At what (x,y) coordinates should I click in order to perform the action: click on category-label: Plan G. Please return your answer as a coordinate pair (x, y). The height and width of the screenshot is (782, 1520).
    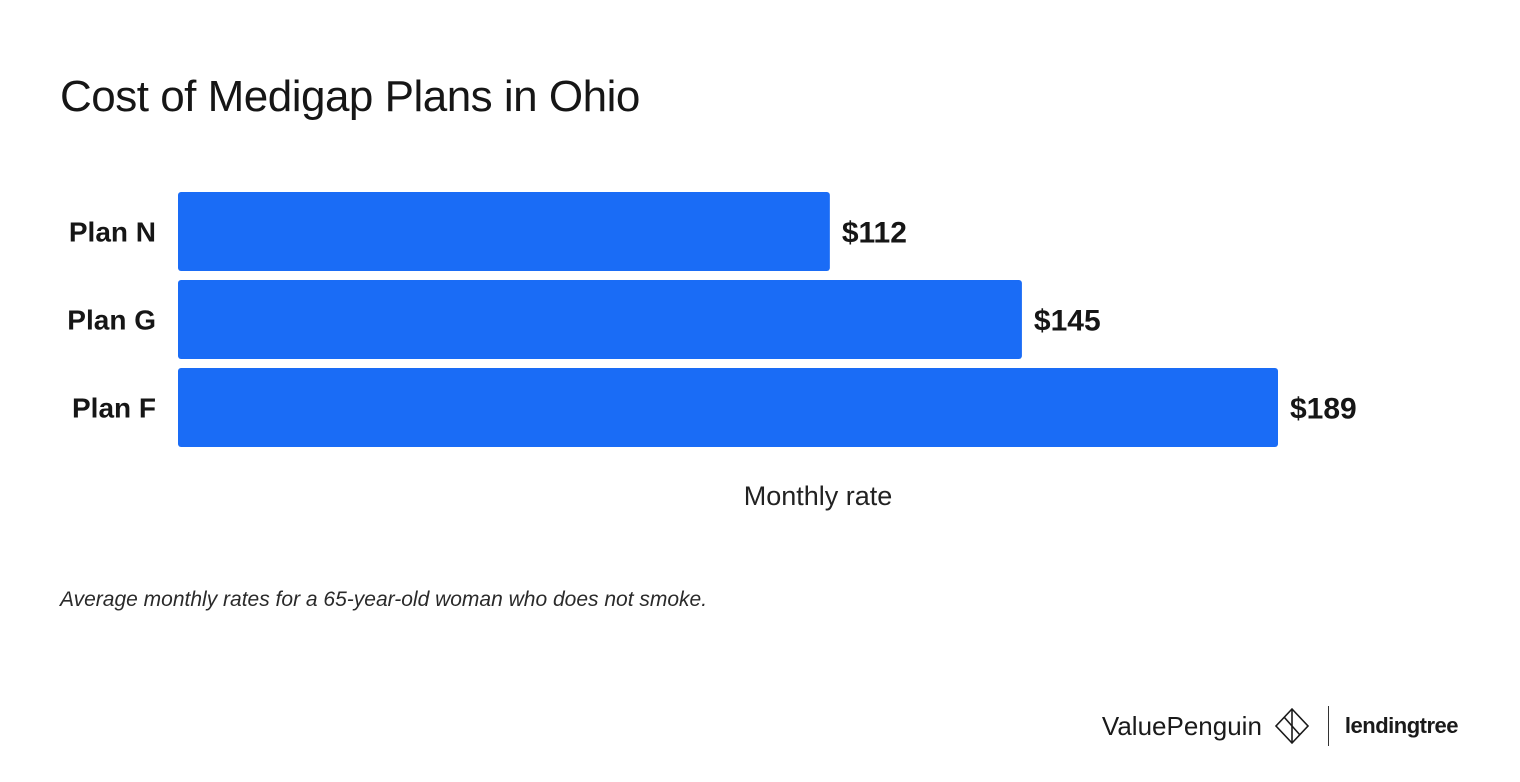
    Looking at the image, I should click on (111, 320).